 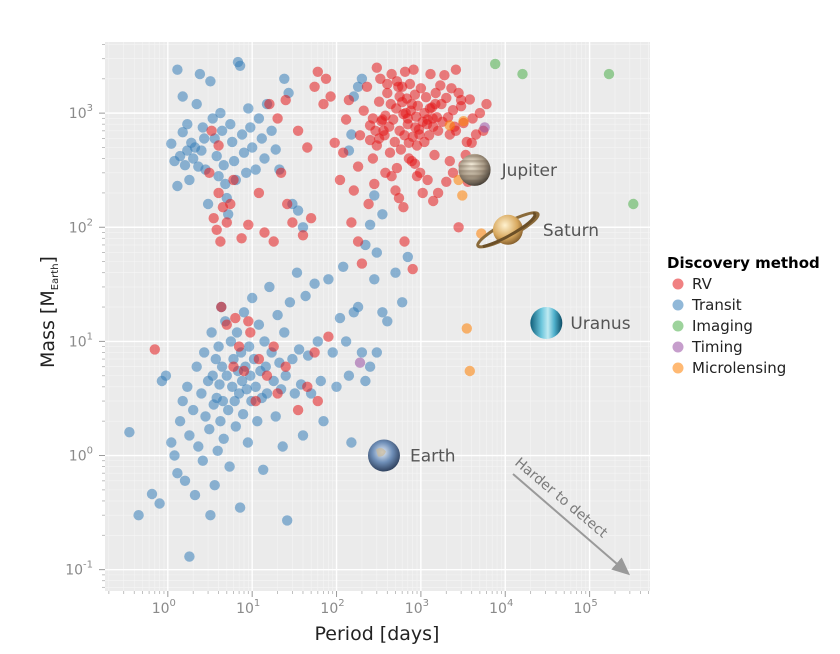 I want to click on legend-label-imaging: Imaging, so click(x=722, y=326).